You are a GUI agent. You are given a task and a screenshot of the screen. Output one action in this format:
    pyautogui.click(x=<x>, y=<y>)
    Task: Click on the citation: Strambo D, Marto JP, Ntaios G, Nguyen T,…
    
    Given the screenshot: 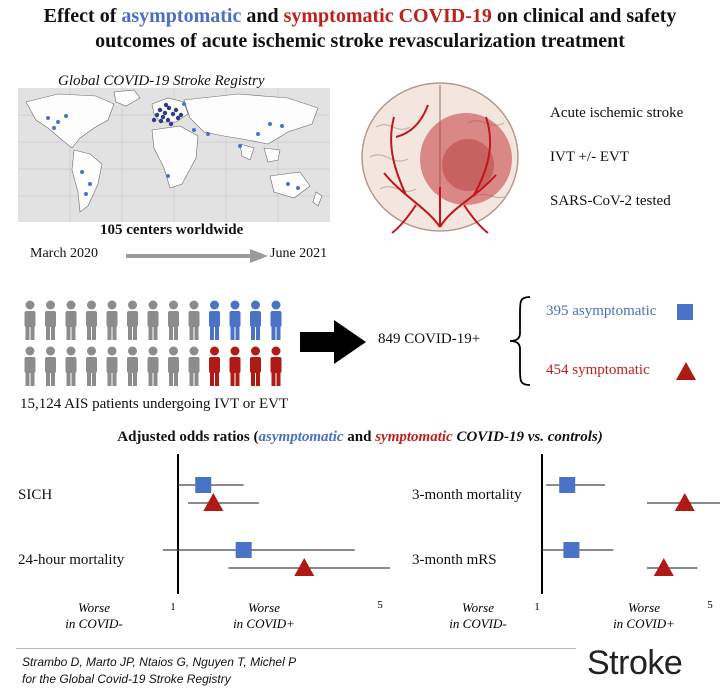 What is the action you would take?
    pyautogui.click(x=159, y=671)
    